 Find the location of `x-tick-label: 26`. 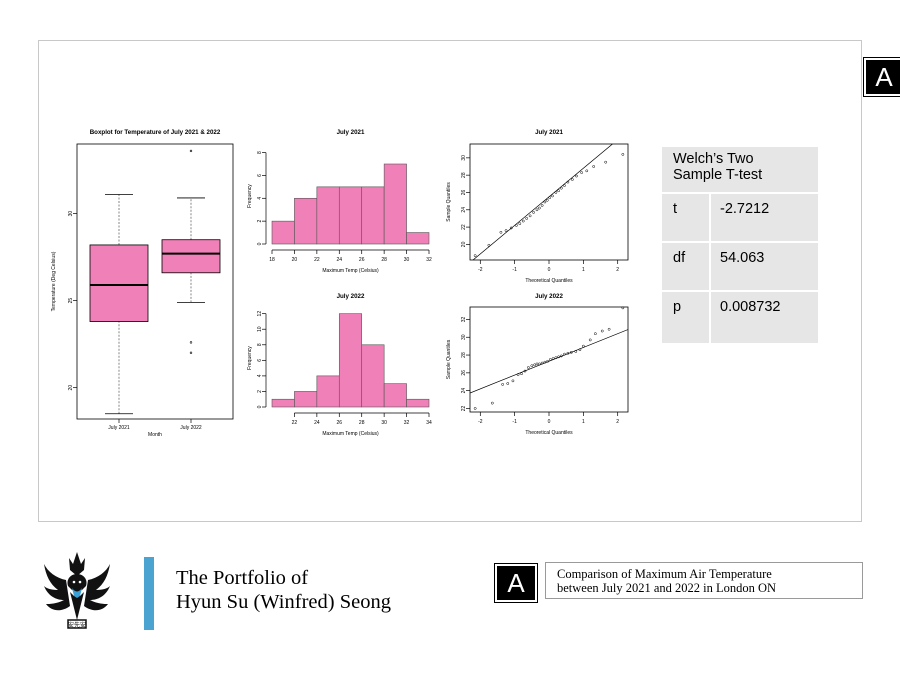

x-tick-label: 26 is located at coordinates (340, 423).